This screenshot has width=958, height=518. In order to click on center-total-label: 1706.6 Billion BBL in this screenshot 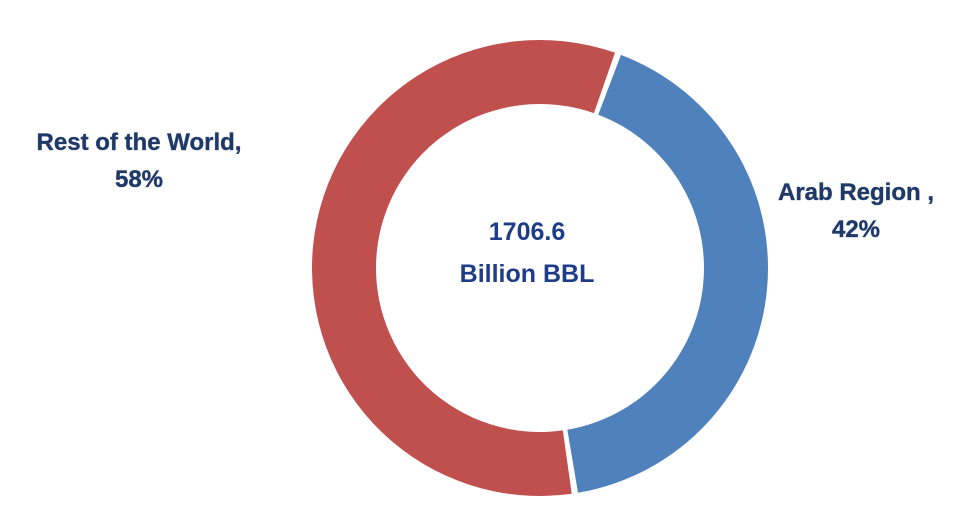, I will do `click(527, 253)`.